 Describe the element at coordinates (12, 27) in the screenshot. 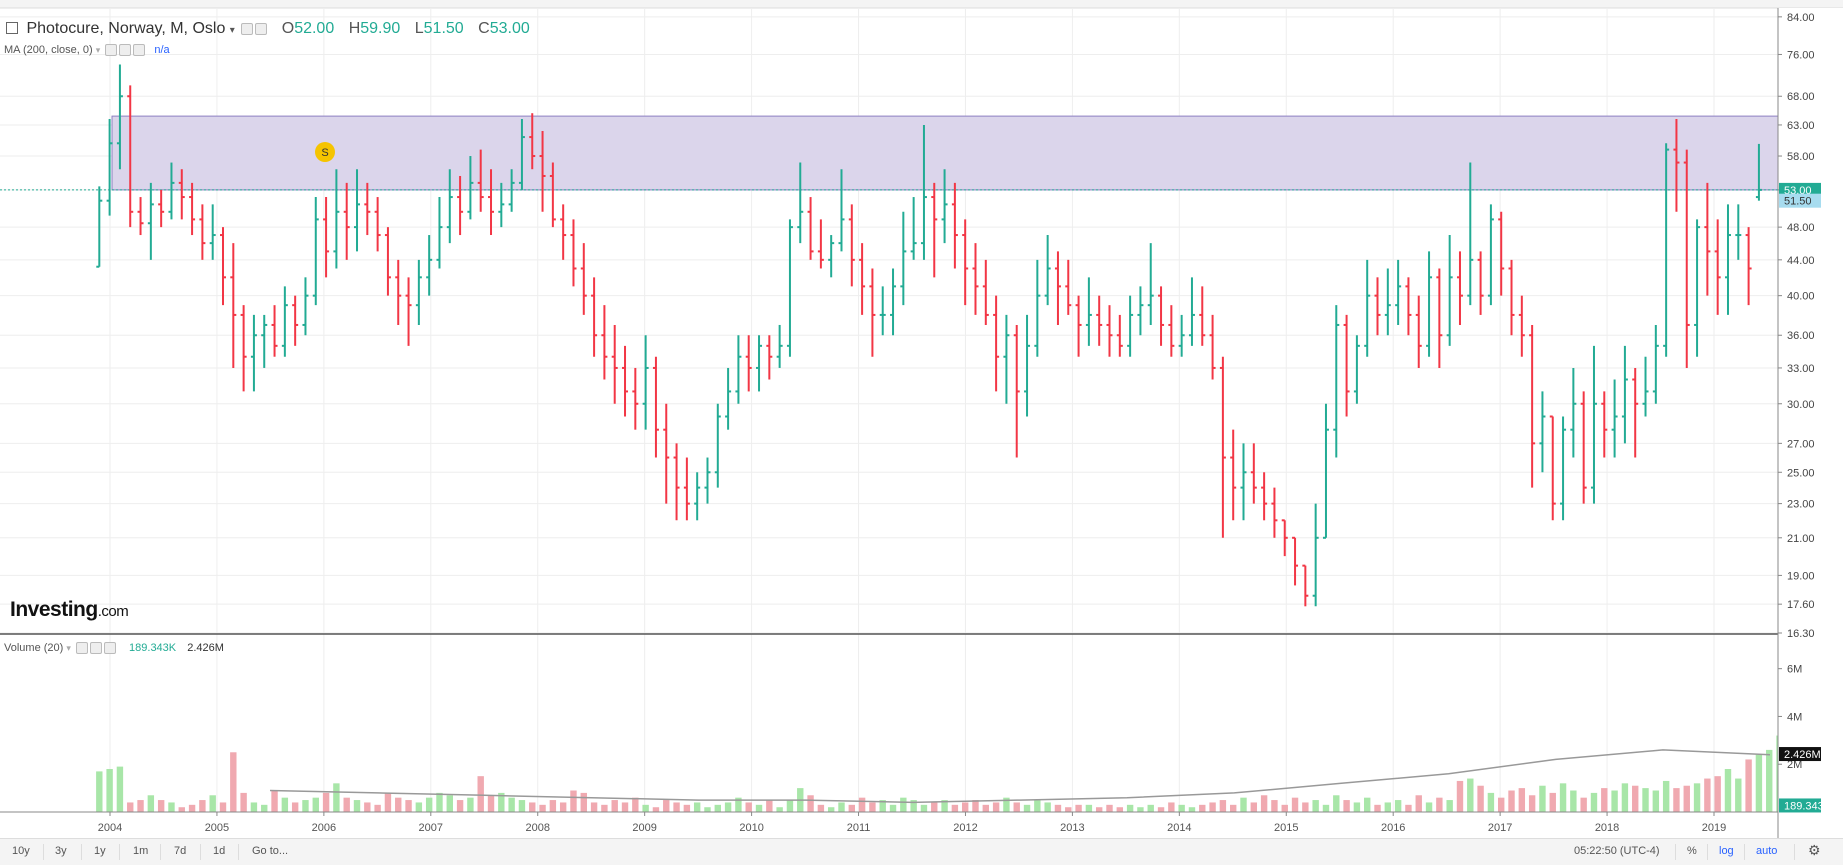

I see `collapse-icon` at that location.